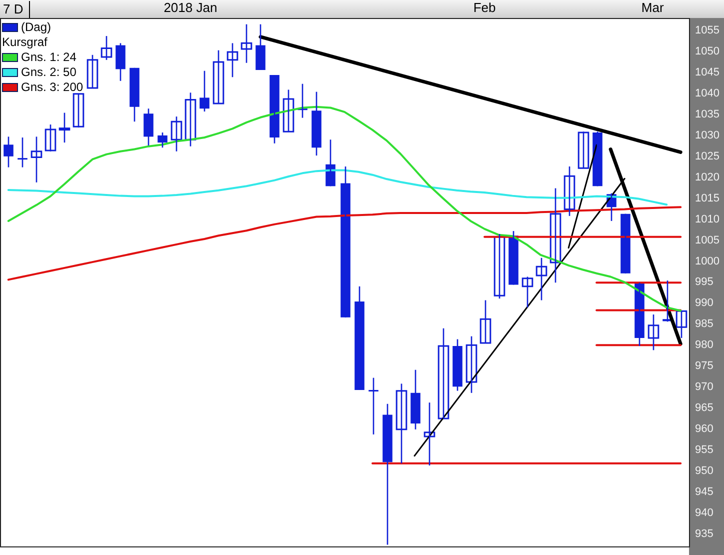 Image resolution: width=724 pixels, height=555 pixels. What do you see at coordinates (25, 42) in the screenshot?
I see `legend-title: Kursgraf` at bounding box center [25, 42].